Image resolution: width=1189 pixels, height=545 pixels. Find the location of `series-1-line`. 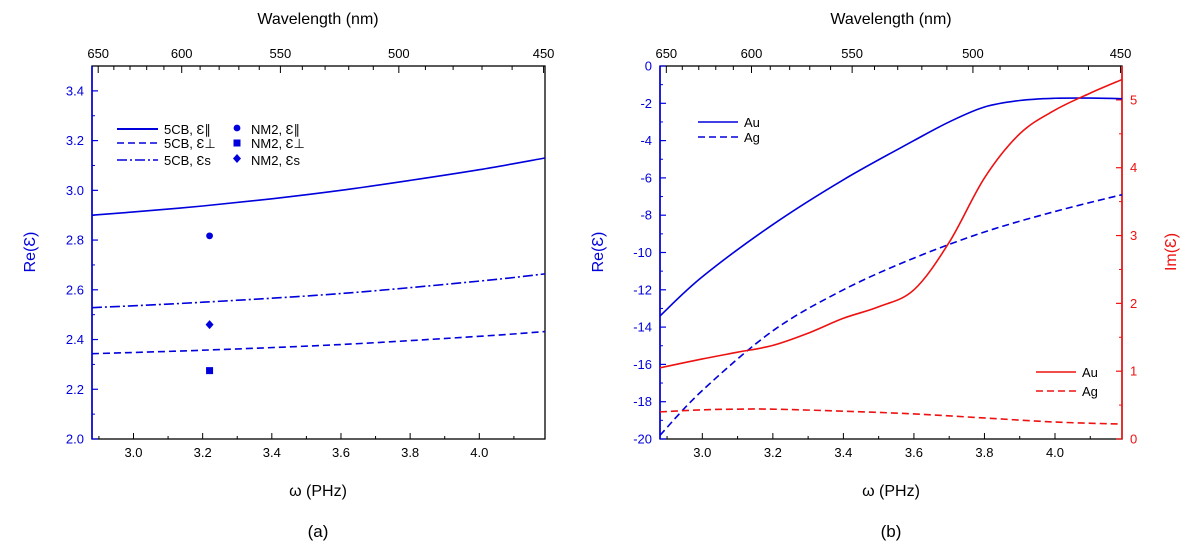

series-1-line is located at coordinates (318, 342).